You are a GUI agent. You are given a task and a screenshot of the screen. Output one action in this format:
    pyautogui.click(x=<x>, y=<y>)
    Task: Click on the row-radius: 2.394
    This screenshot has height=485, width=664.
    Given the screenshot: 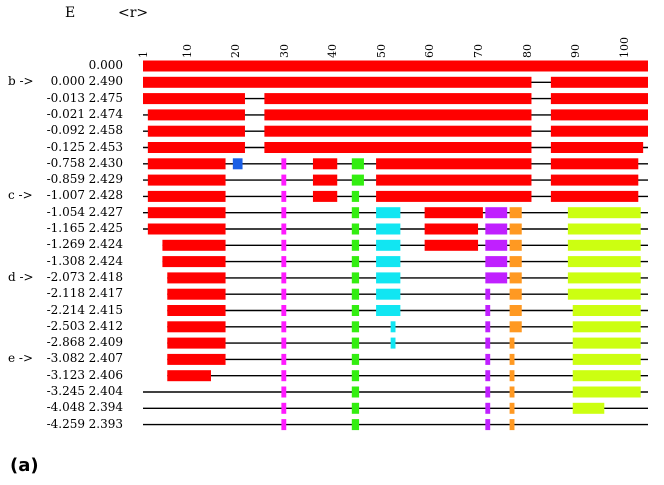 What is the action you would take?
    pyautogui.click(x=105, y=407)
    